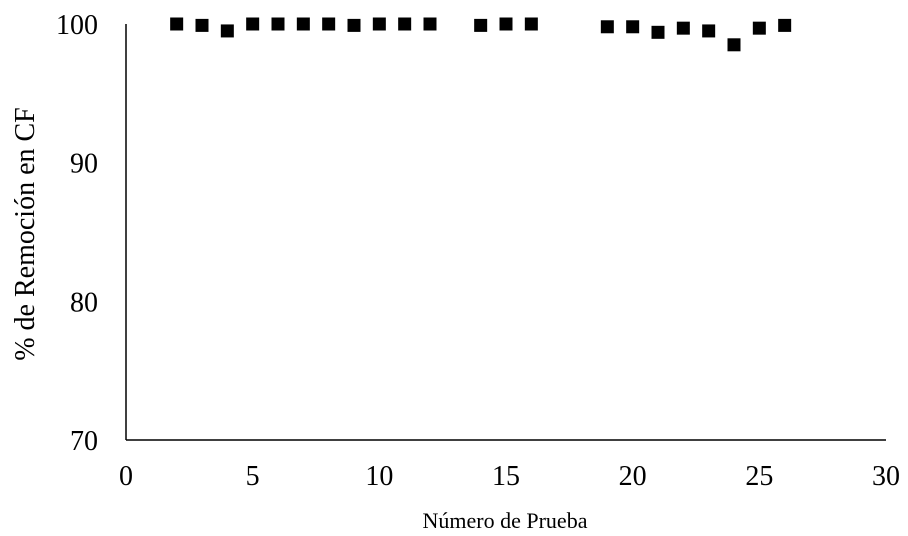 The height and width of the screenshot is (536, 908). Describe the element at coordinates (77, 25) in the screenshot. I see `y-tick-label: 100` at that location.